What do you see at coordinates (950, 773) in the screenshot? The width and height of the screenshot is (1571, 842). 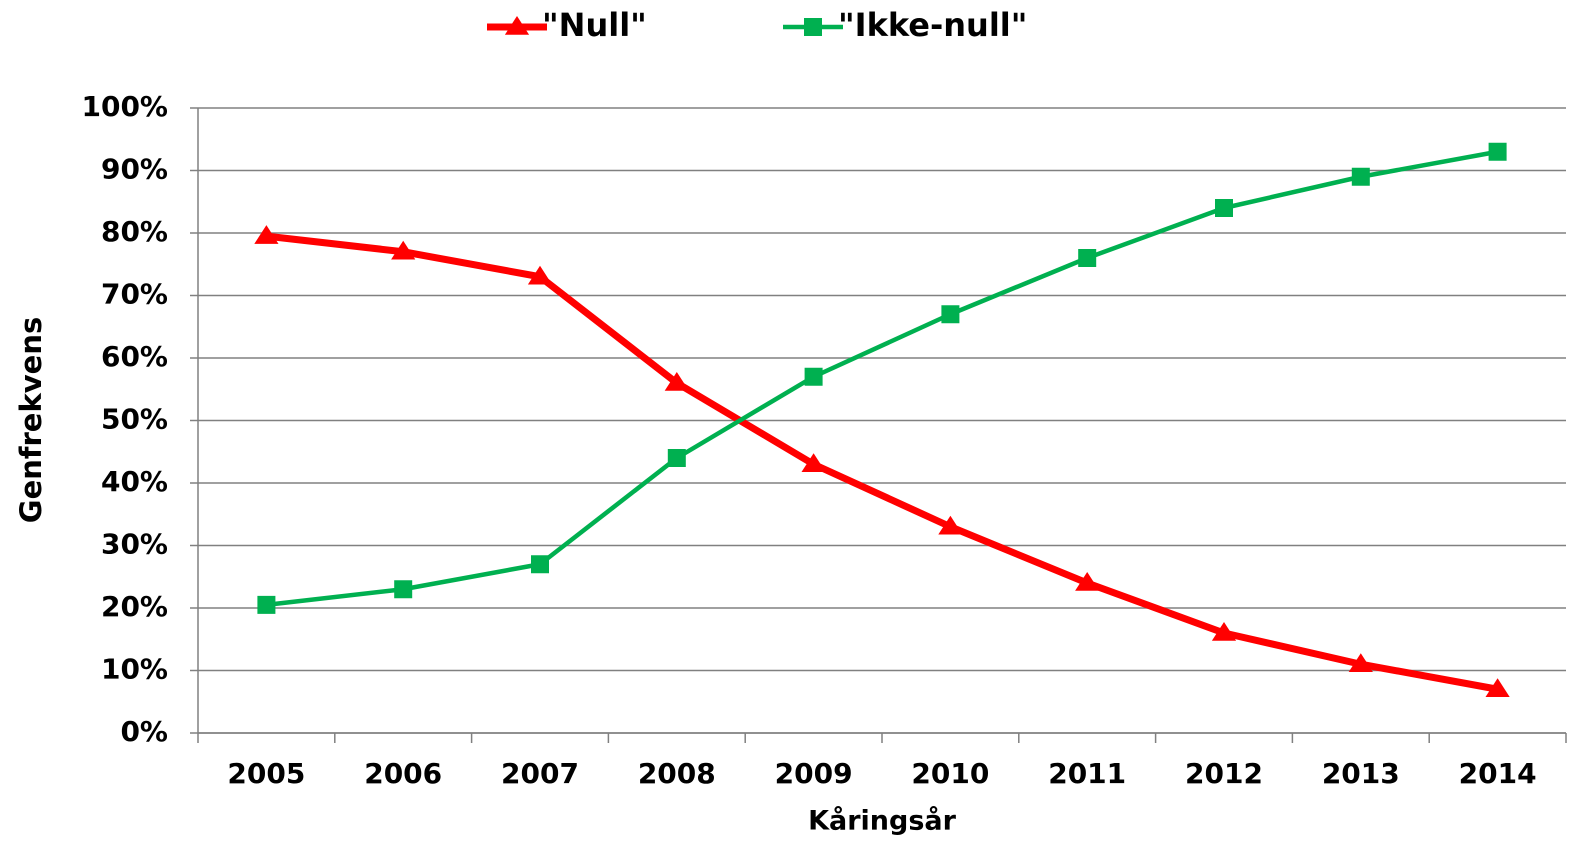 I see `x-tick-label: 2010` at bounding box center [950, 773].